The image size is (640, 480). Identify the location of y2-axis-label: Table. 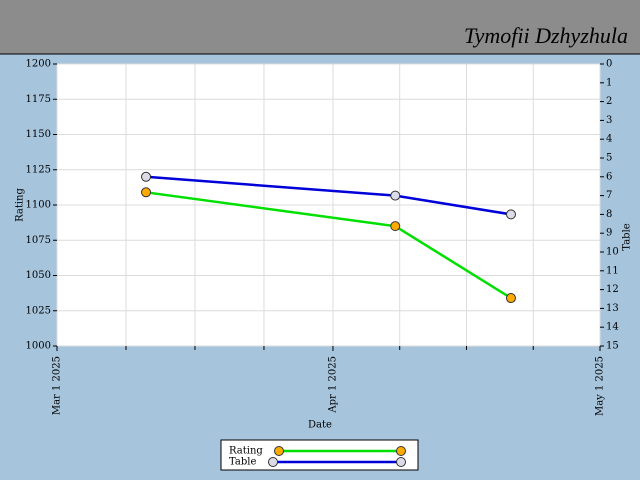
(627, 236).